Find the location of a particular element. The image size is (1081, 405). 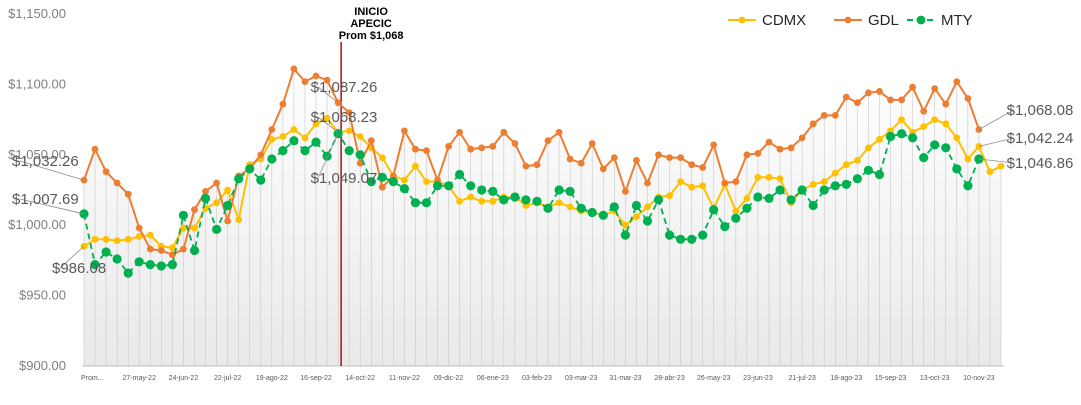

x-tick-label: 03-feb-23 is located at coordinates (537, 378).